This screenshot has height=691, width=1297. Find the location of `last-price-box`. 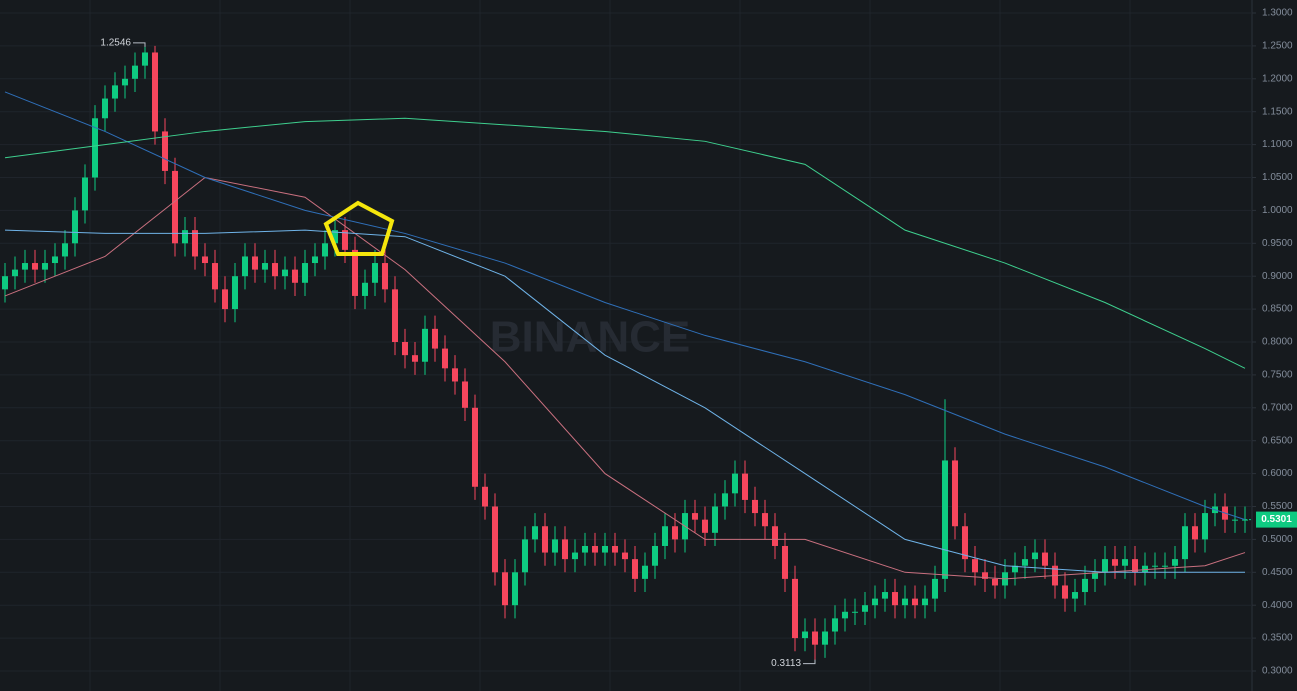

last-price-box is located at coordinates (1276, 519).